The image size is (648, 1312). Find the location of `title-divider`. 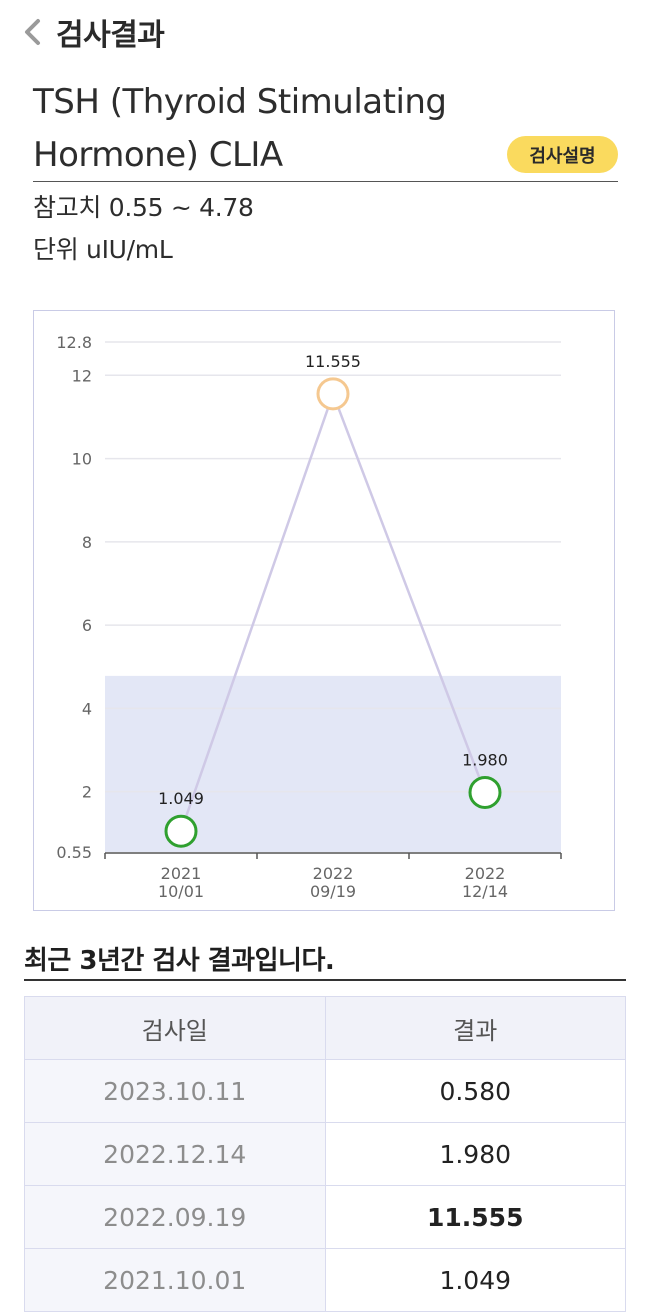

title-divider is located at coordinates (325, 181).